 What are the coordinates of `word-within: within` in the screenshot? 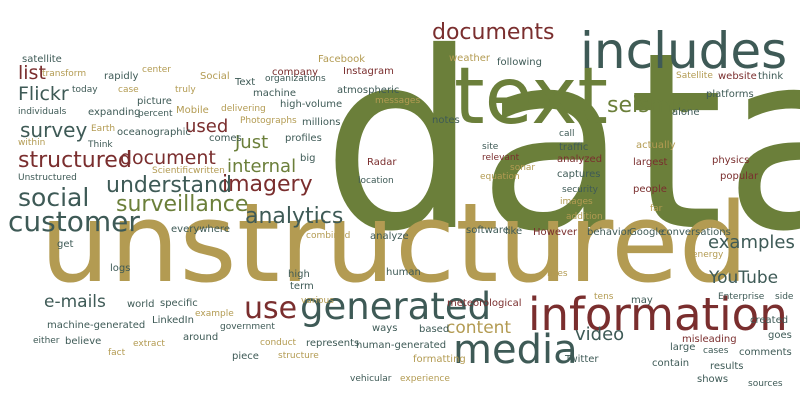 It's located at (32, 143).